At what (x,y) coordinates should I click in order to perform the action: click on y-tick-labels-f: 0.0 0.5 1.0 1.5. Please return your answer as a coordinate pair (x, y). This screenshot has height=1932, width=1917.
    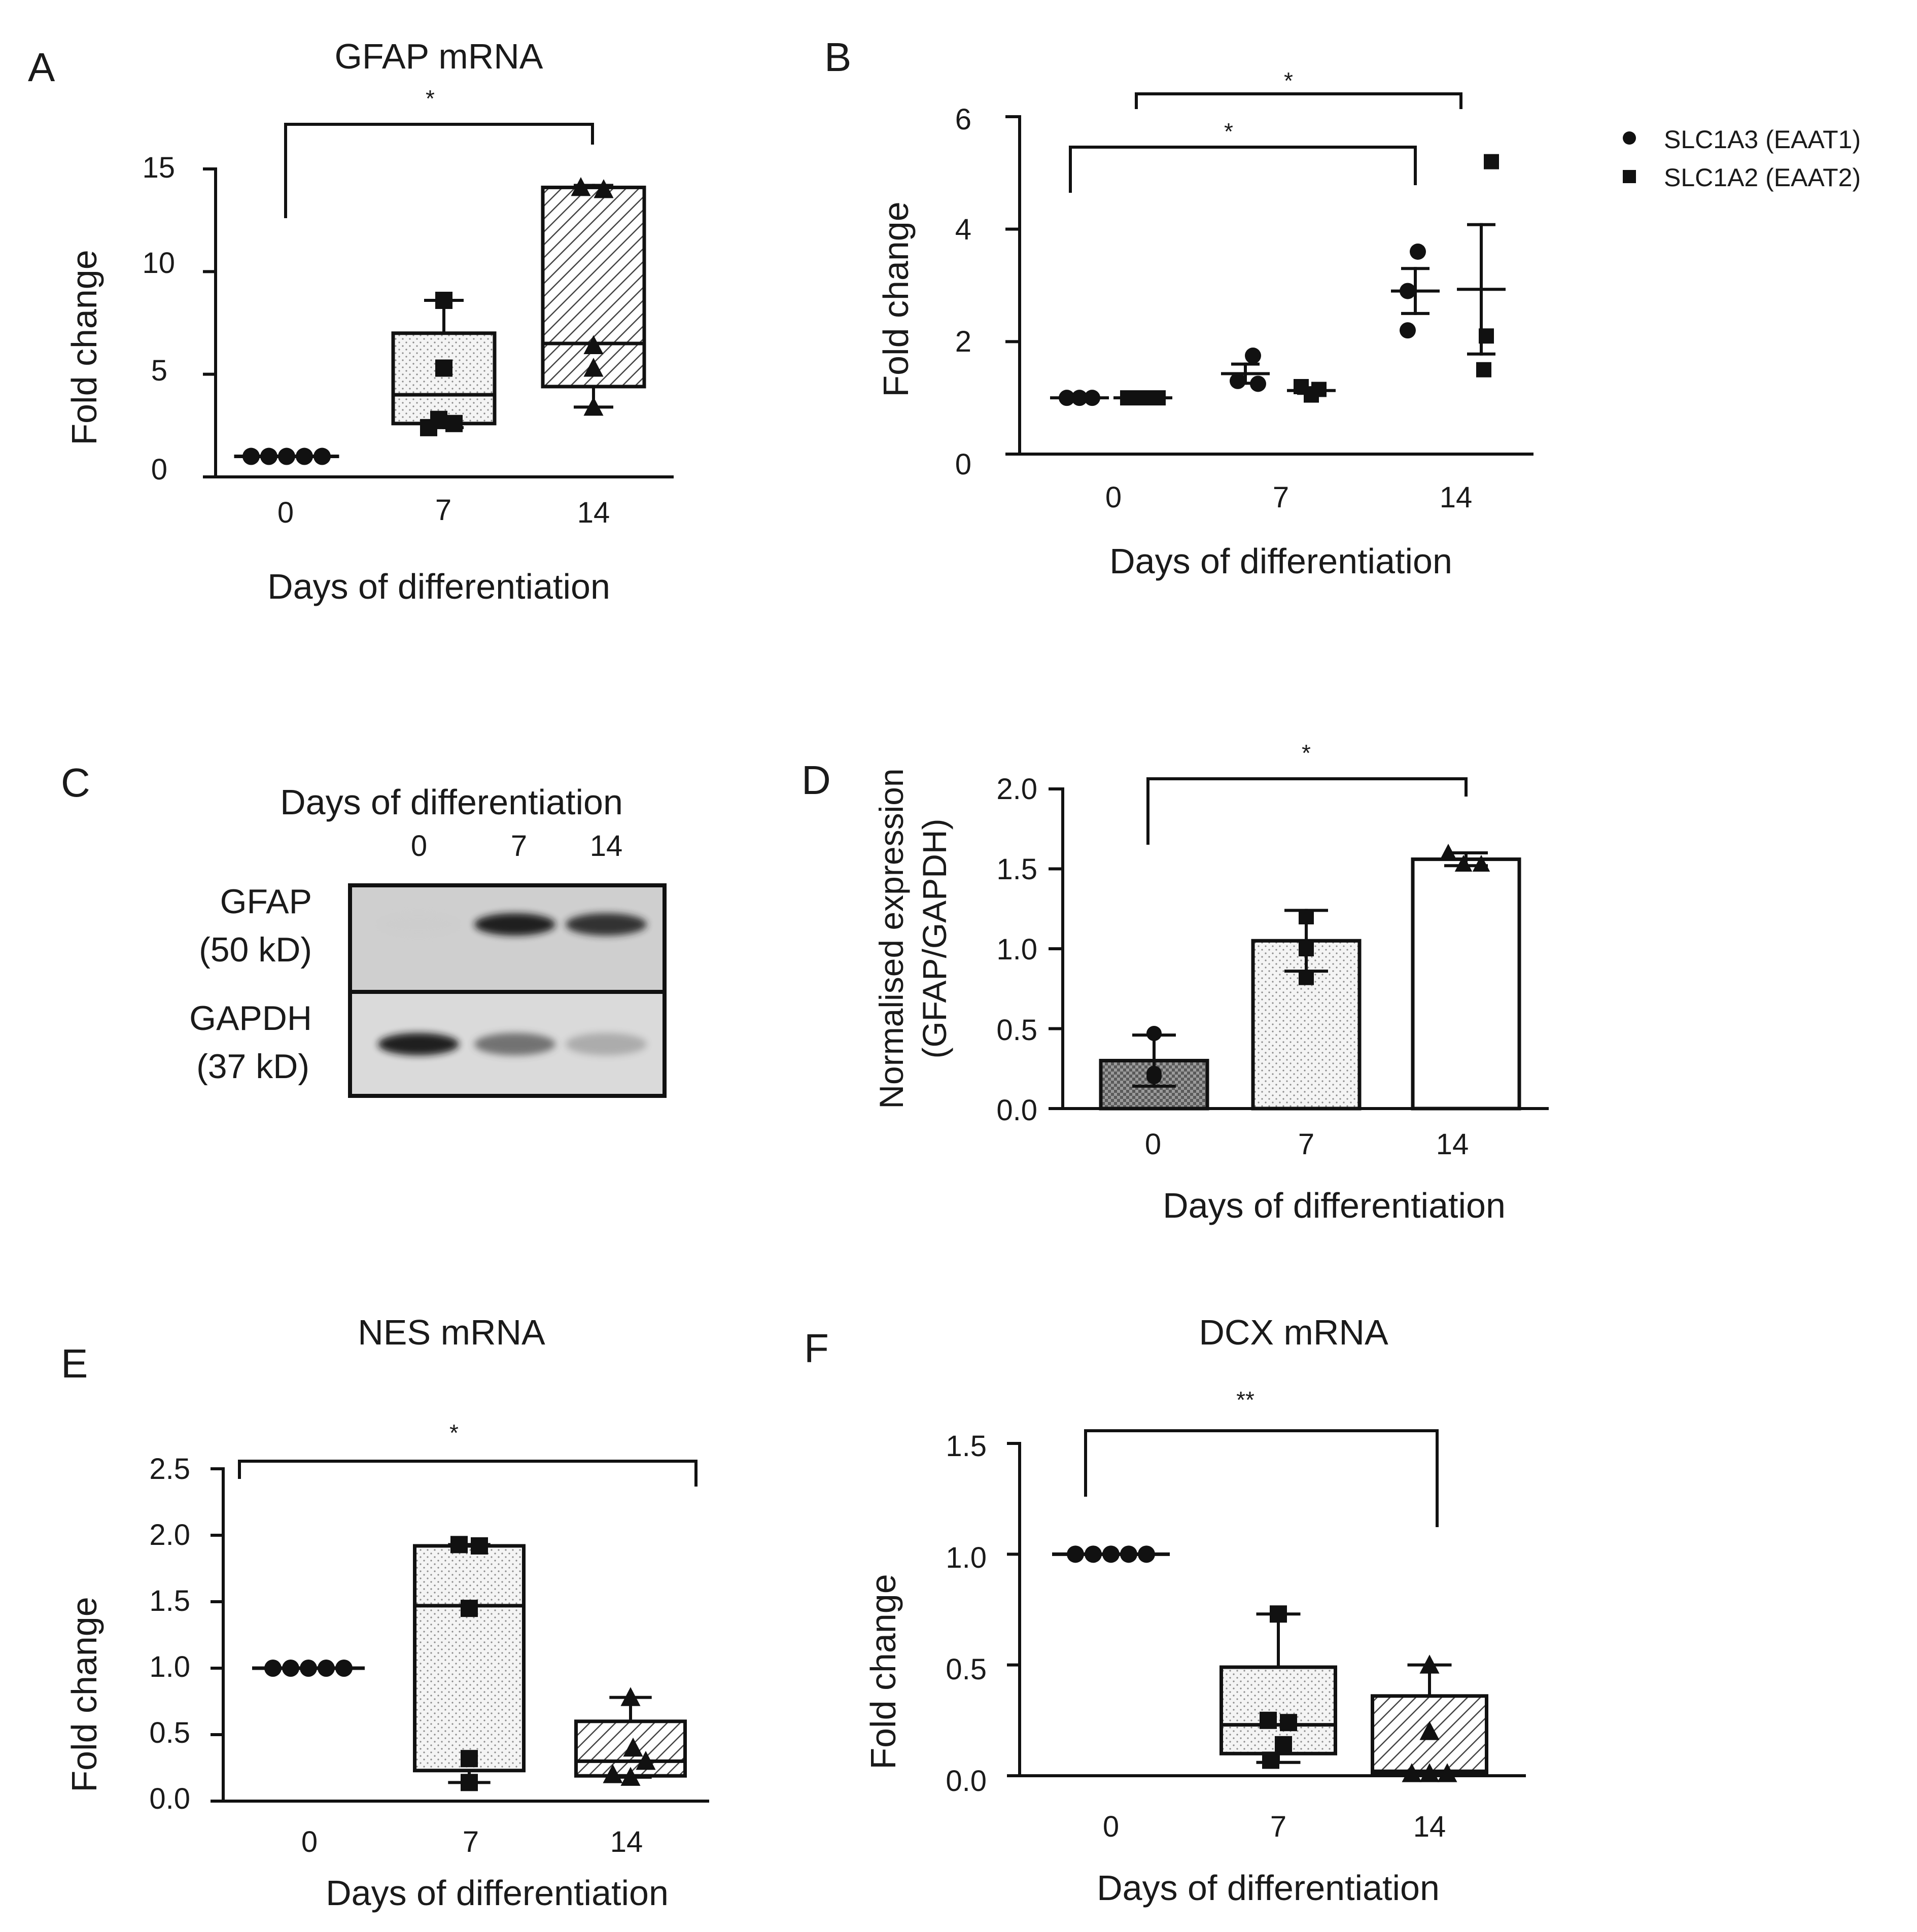
    Looking at the image, I should click on (966, 1614).